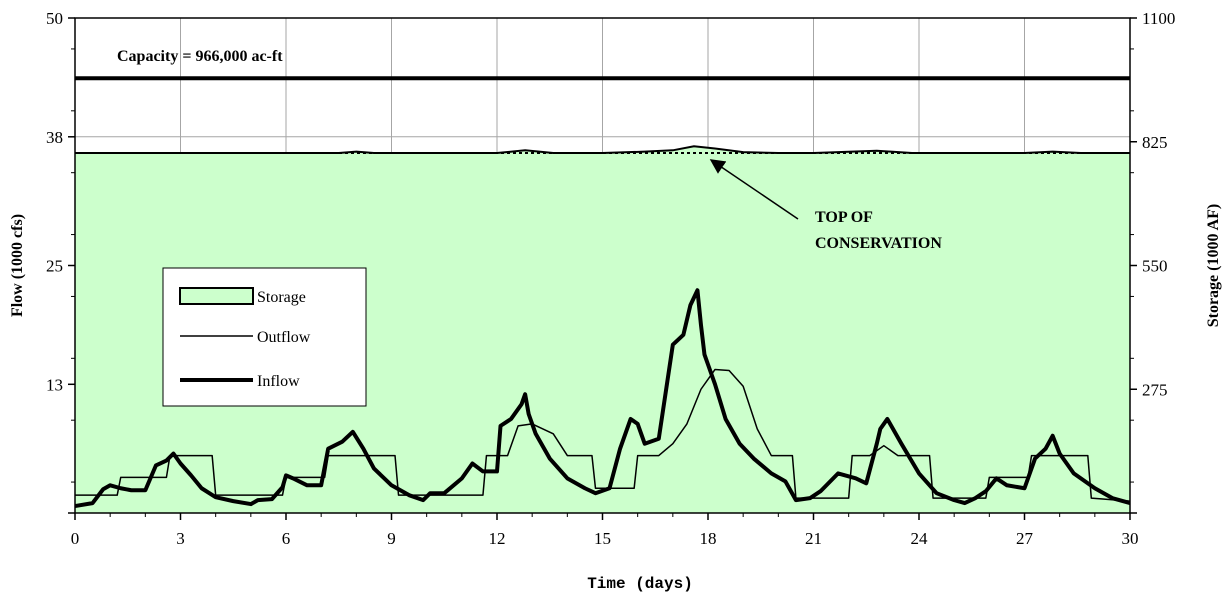 The image size is (1228, 597). Describe the element at coordinates (54, 384) in the screenshot. I see `y-left-tick-label: 13` at that location.